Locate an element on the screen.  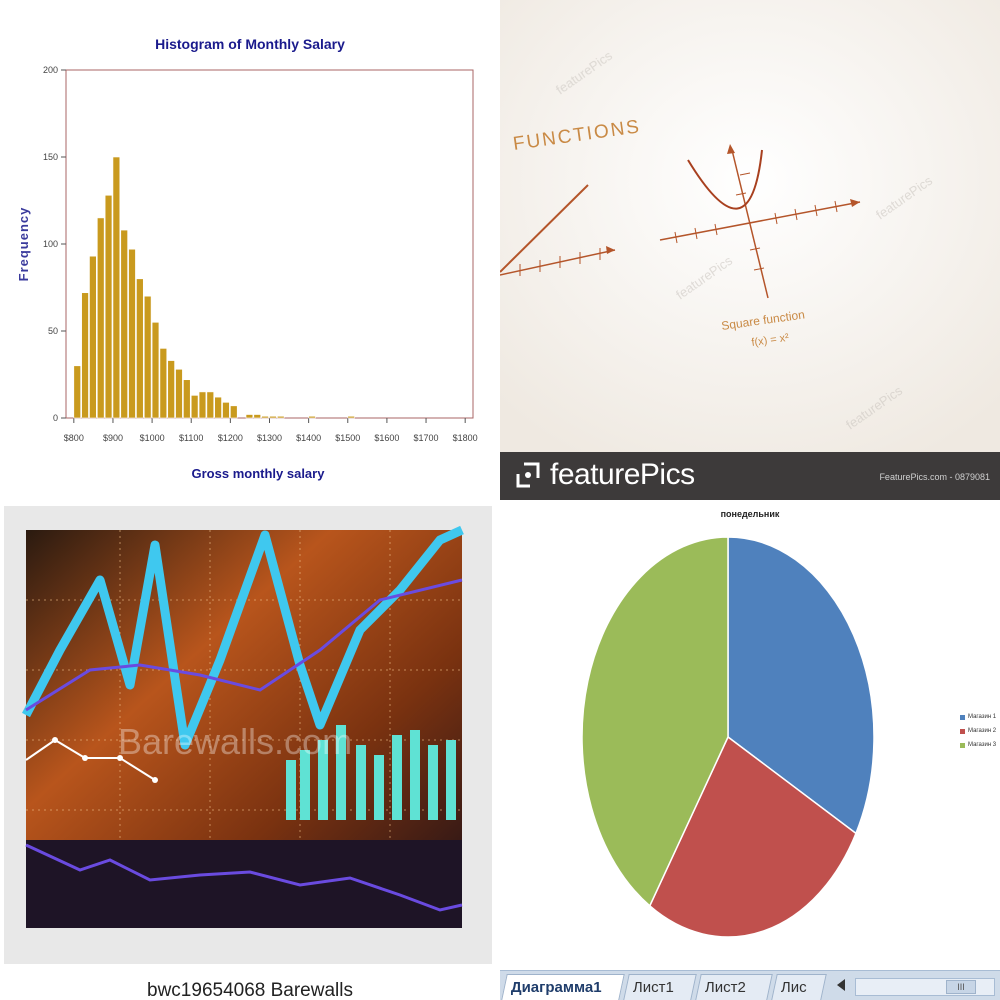
sheet-tab-bar: Диаграмма1 Лист1 Лист2 Лис III is located at coordinates (750, 985).